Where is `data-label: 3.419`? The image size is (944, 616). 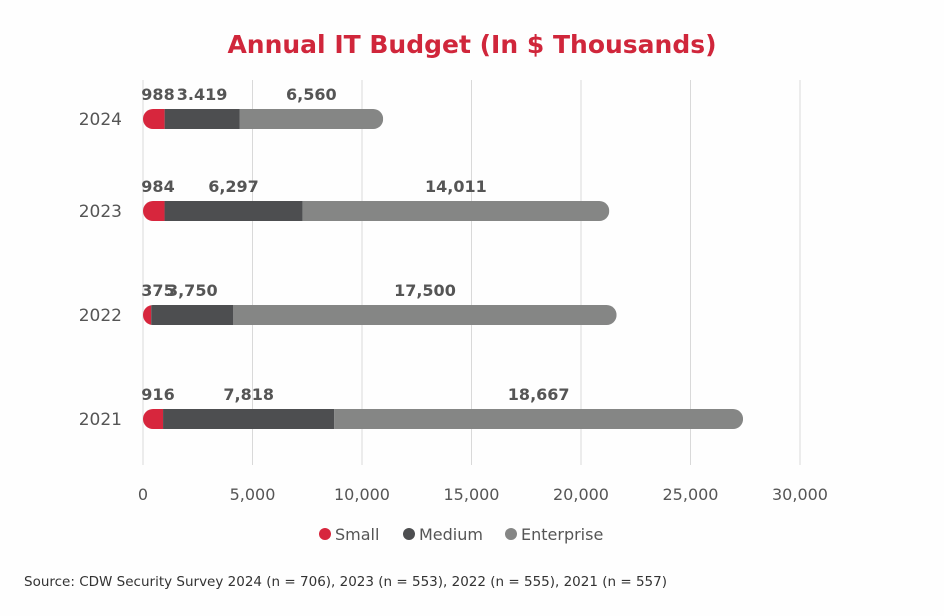
data-label: 3.419 is located at coordinates (202, 94).